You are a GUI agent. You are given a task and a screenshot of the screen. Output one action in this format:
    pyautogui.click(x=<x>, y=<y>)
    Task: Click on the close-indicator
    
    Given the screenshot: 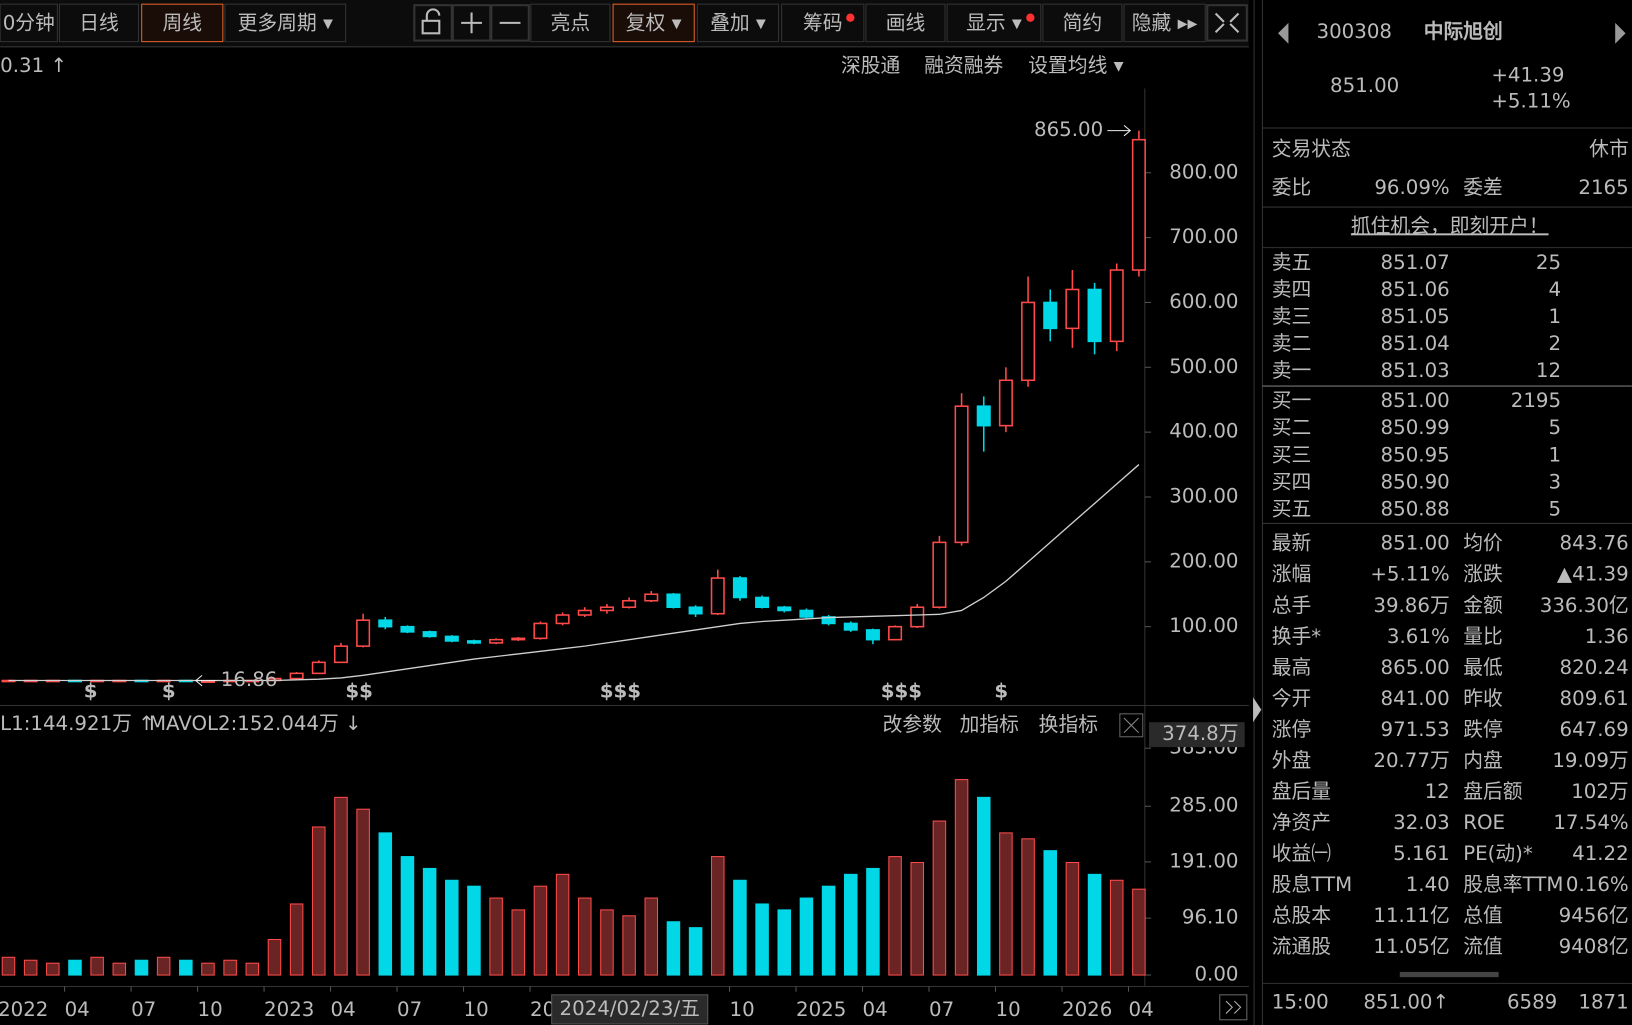 What is the action you would take?
    pyautogui.click(x=1131, y=725)
    